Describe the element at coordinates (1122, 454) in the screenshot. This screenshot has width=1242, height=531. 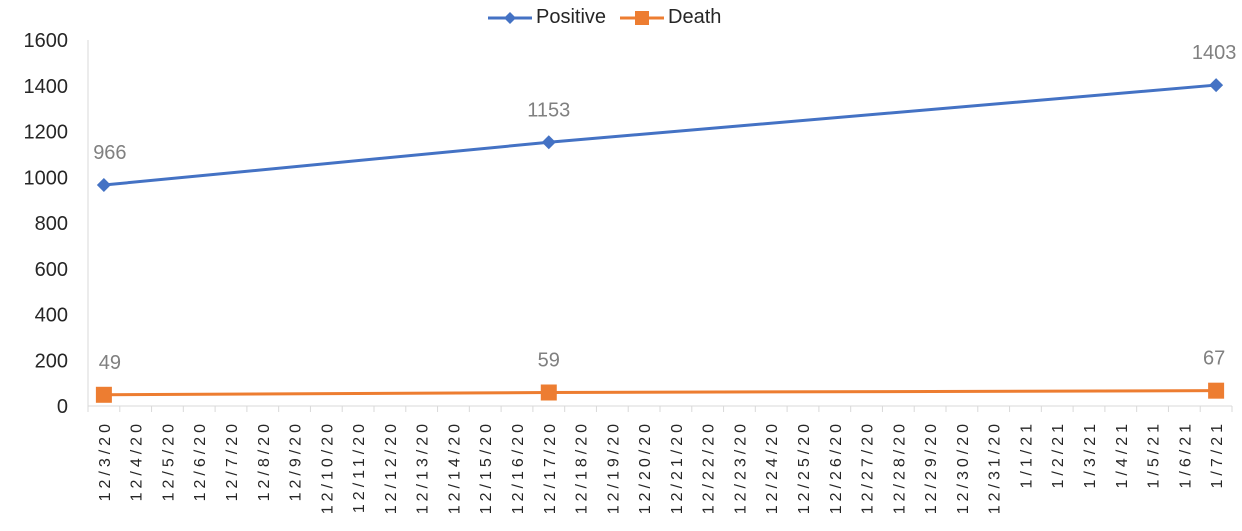
I see `x-tick-label: 1/4/21` at that location.